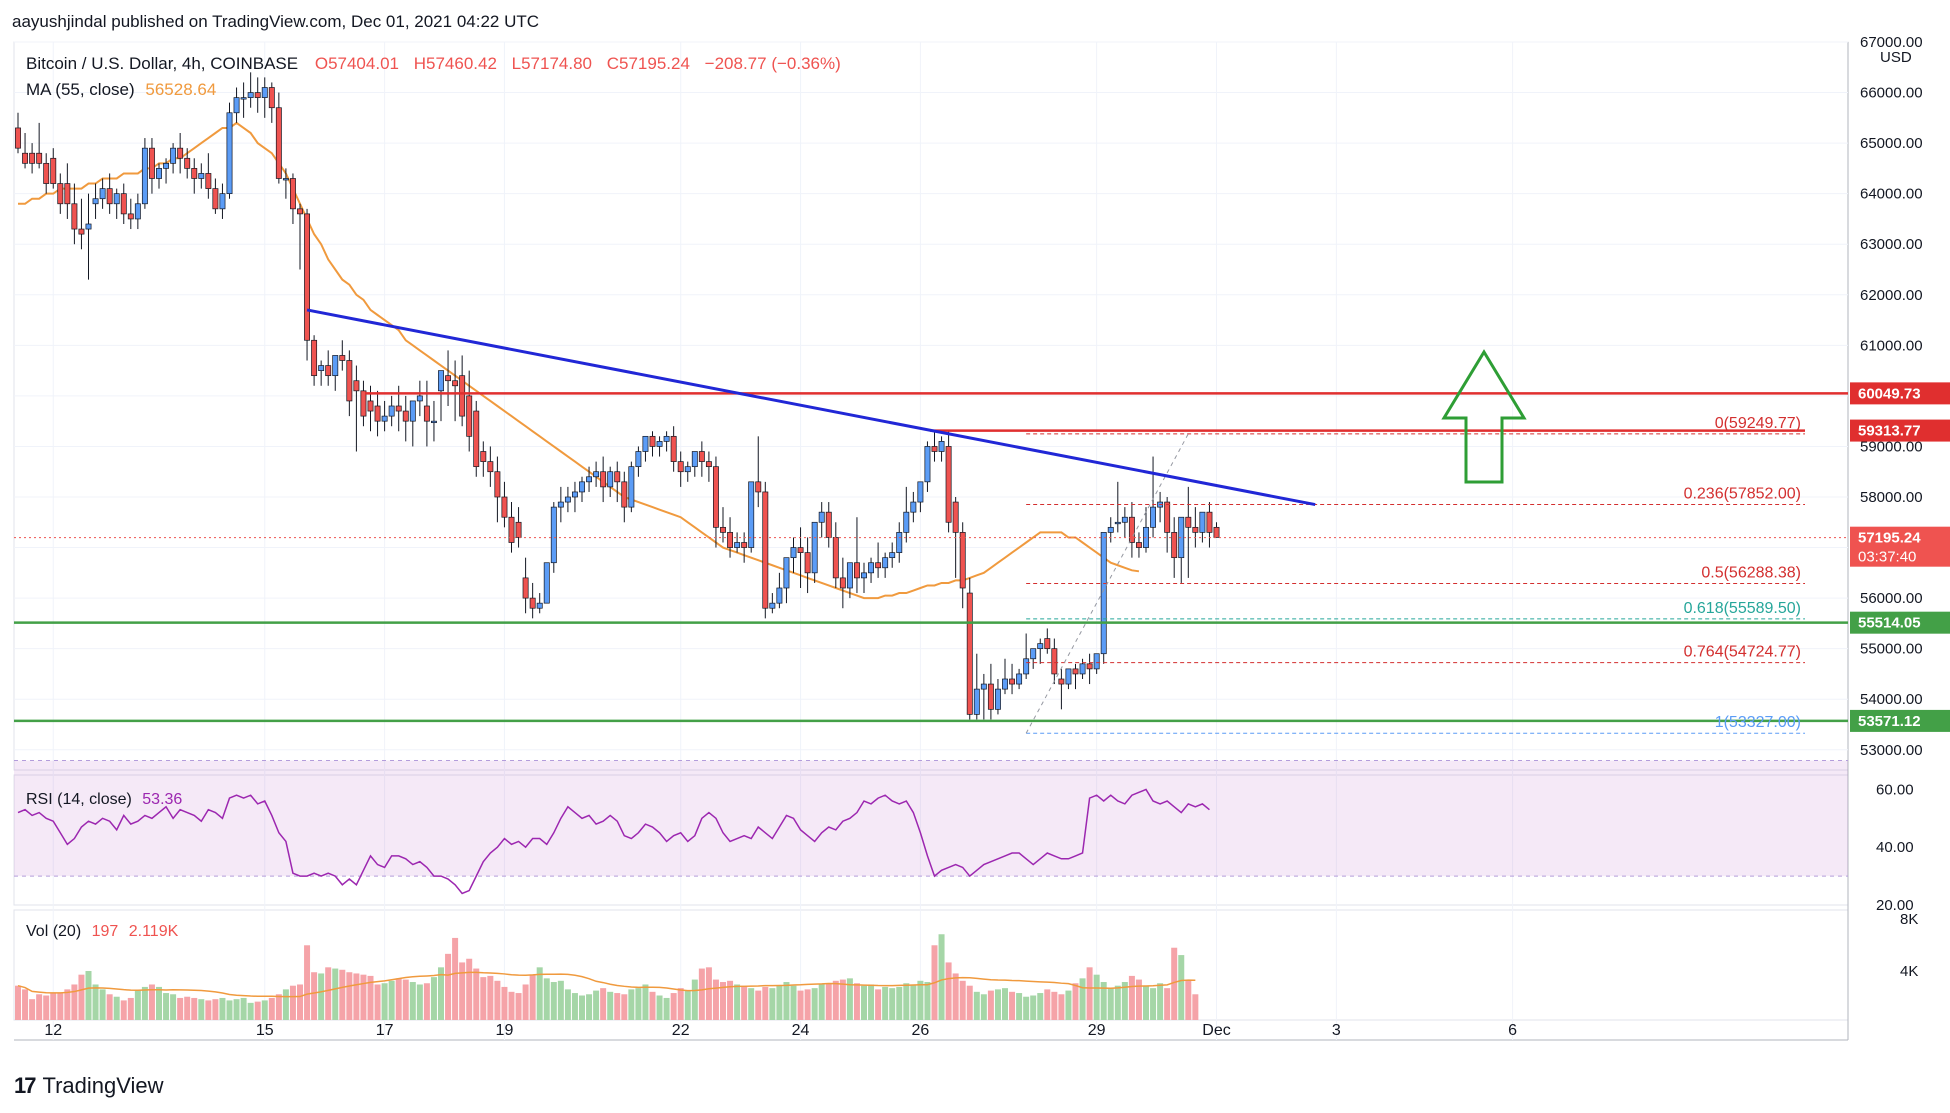 This screenshot has width=1950, height=1113. Describe the element at coordinates (1891, 649) in the screenshot. I see `price-tick-label: 55000.00` at that location.